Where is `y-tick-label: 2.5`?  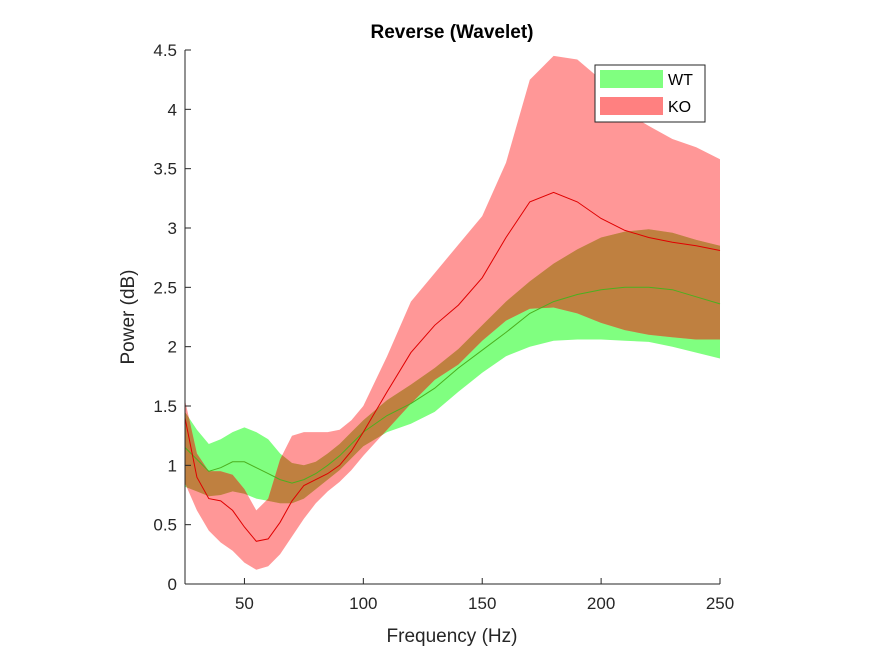
y-tick-label: 2.5 is located at coordinates (165, 287).